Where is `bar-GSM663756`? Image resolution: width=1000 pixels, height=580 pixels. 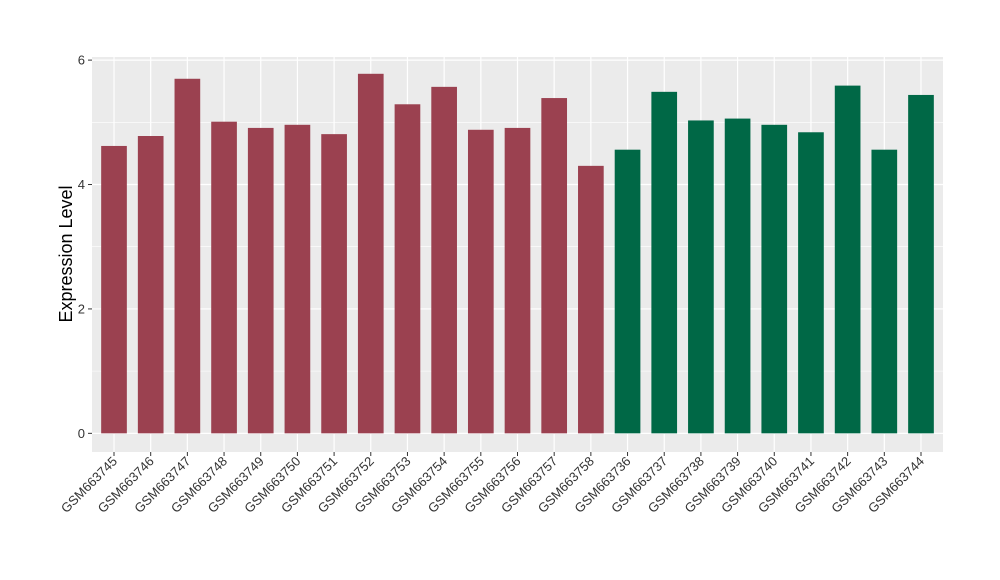 bar-GSM663756 is located at coordinates (517, 280).